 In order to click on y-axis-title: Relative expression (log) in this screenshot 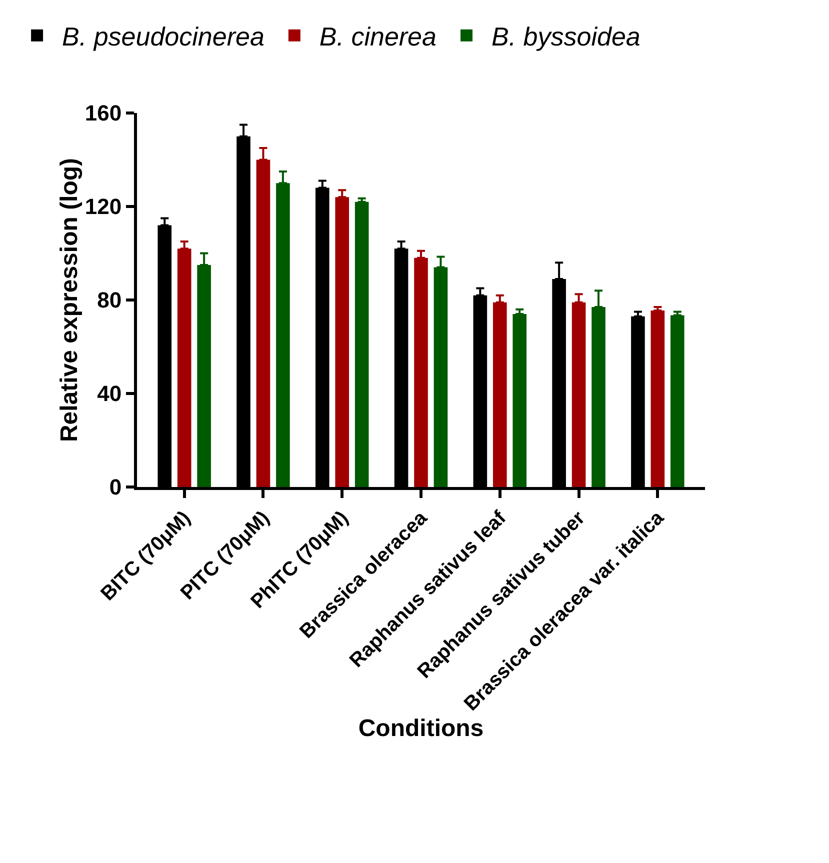, I will do `click(69, 300)`.